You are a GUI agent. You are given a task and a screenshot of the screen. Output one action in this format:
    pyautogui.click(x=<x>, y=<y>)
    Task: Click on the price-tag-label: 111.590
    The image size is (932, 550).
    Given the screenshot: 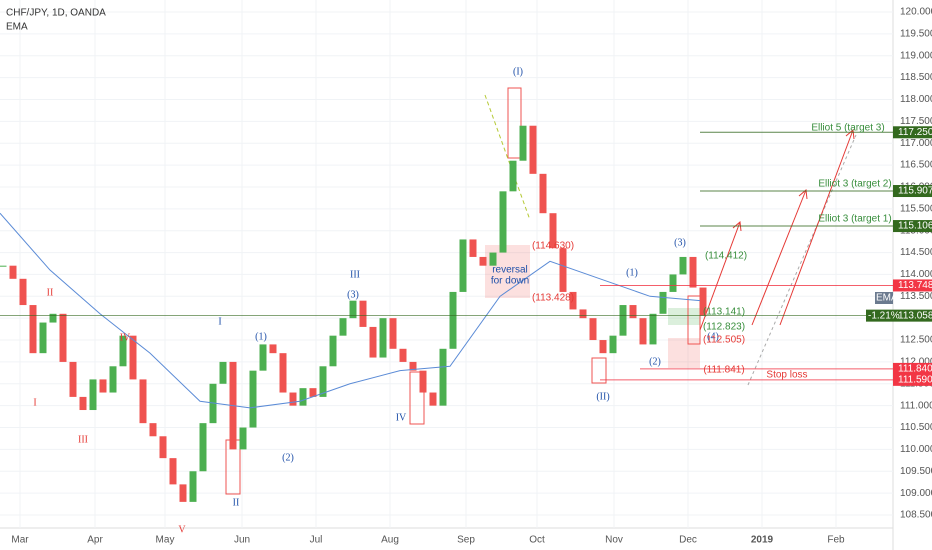 What is the action you would take?
    pyautogui.click(x=915, y=379)
    